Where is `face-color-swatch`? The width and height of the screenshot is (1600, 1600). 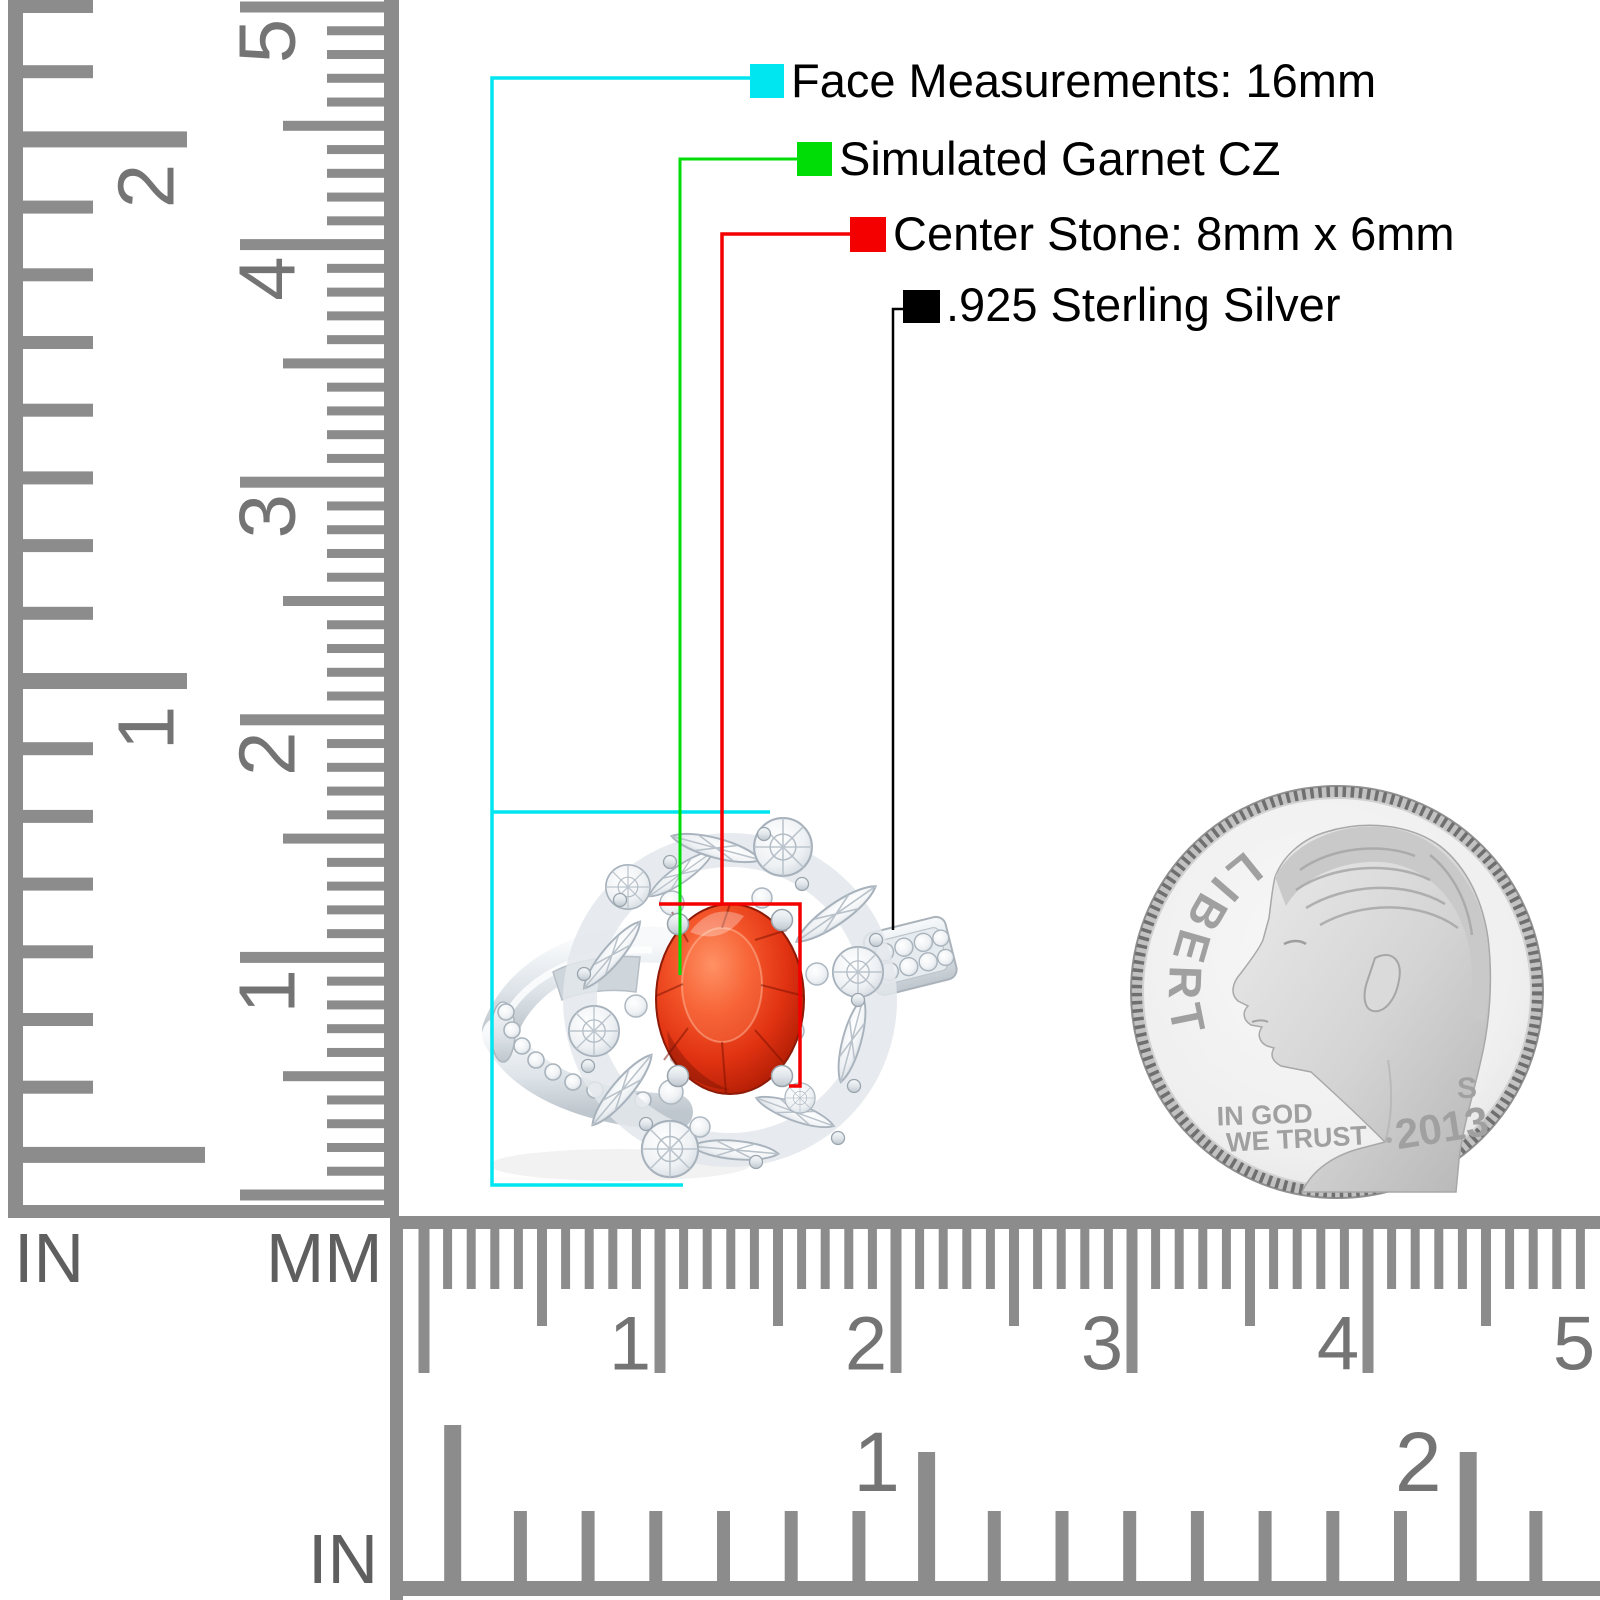
face-color-swatch is located at coordinates (767, 81).